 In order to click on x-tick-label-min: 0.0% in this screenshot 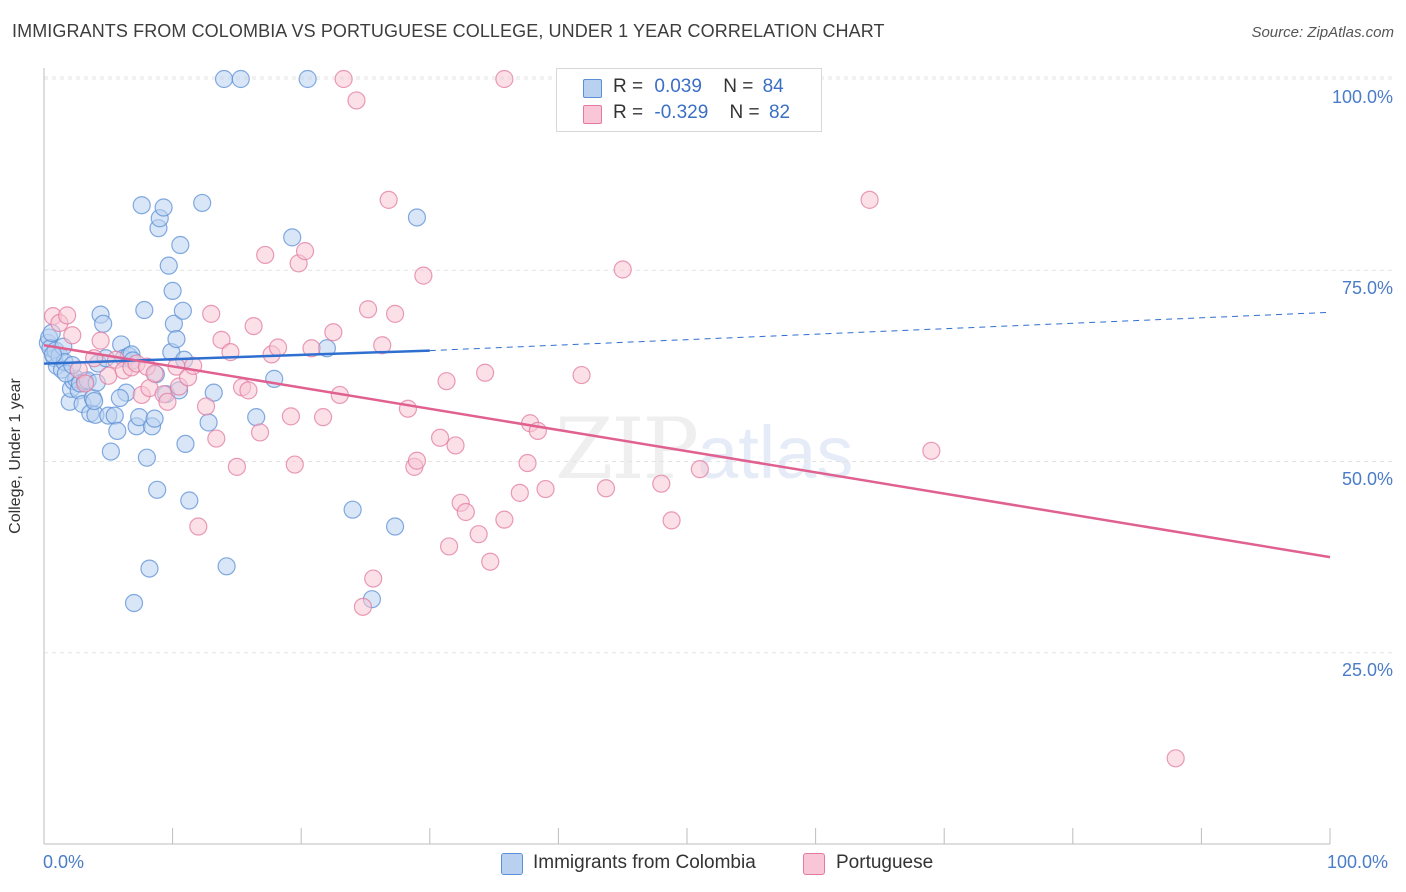, I will do `click(64, 862)`.